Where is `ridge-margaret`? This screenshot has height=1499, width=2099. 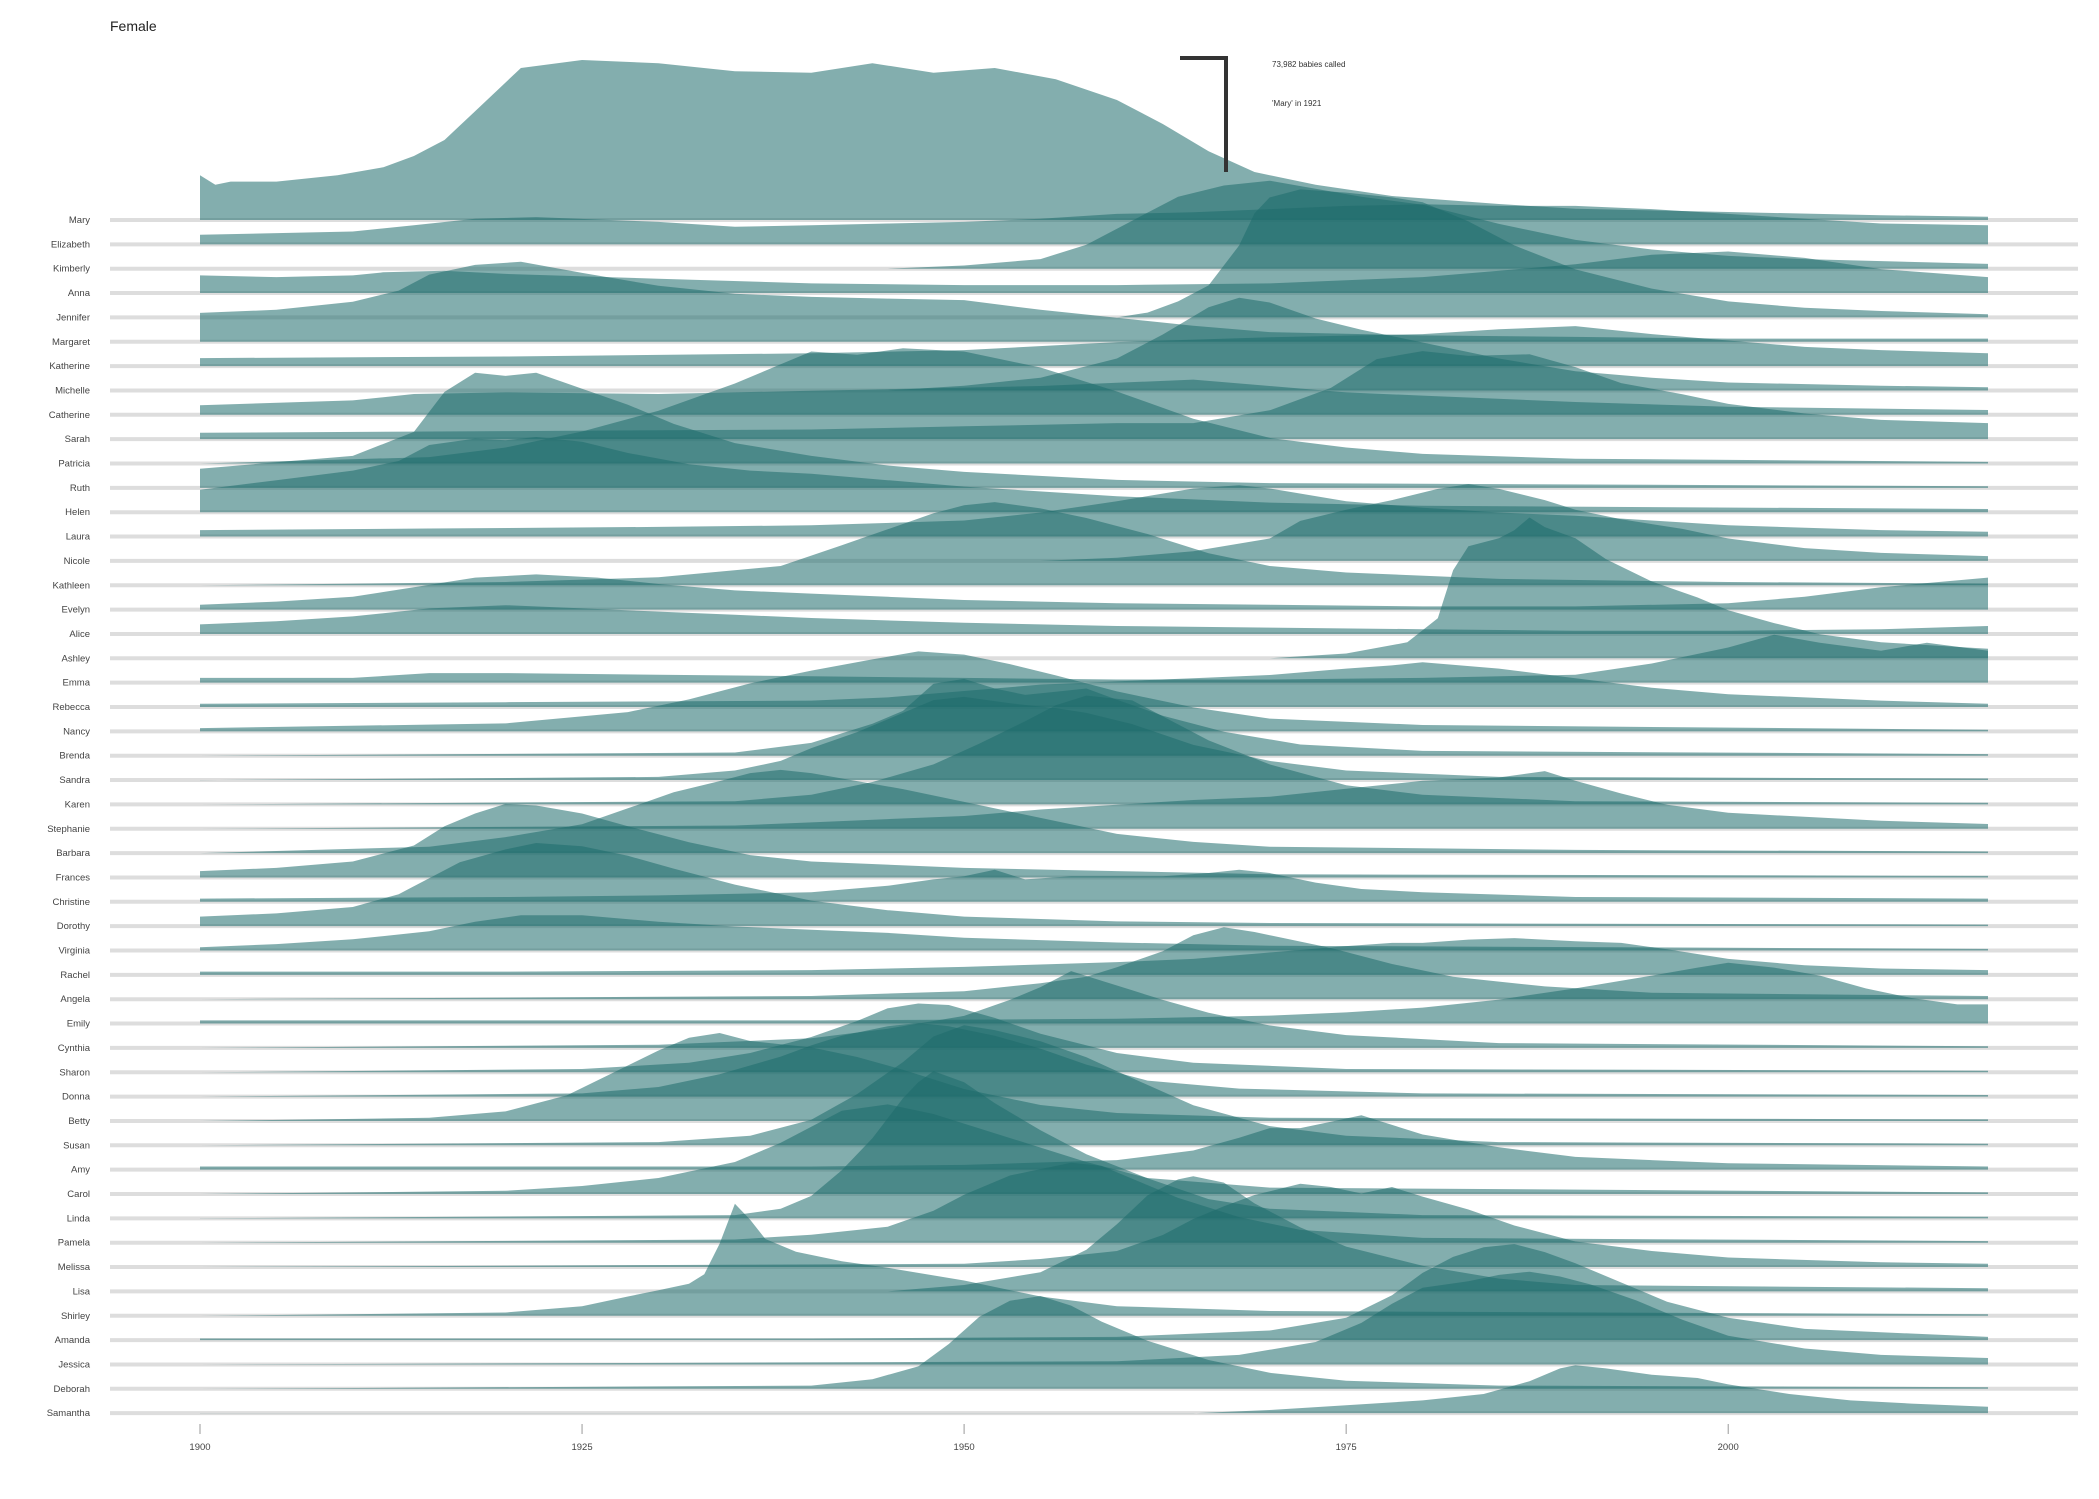
ridge-margaret is located at coordinates (1094, 301).